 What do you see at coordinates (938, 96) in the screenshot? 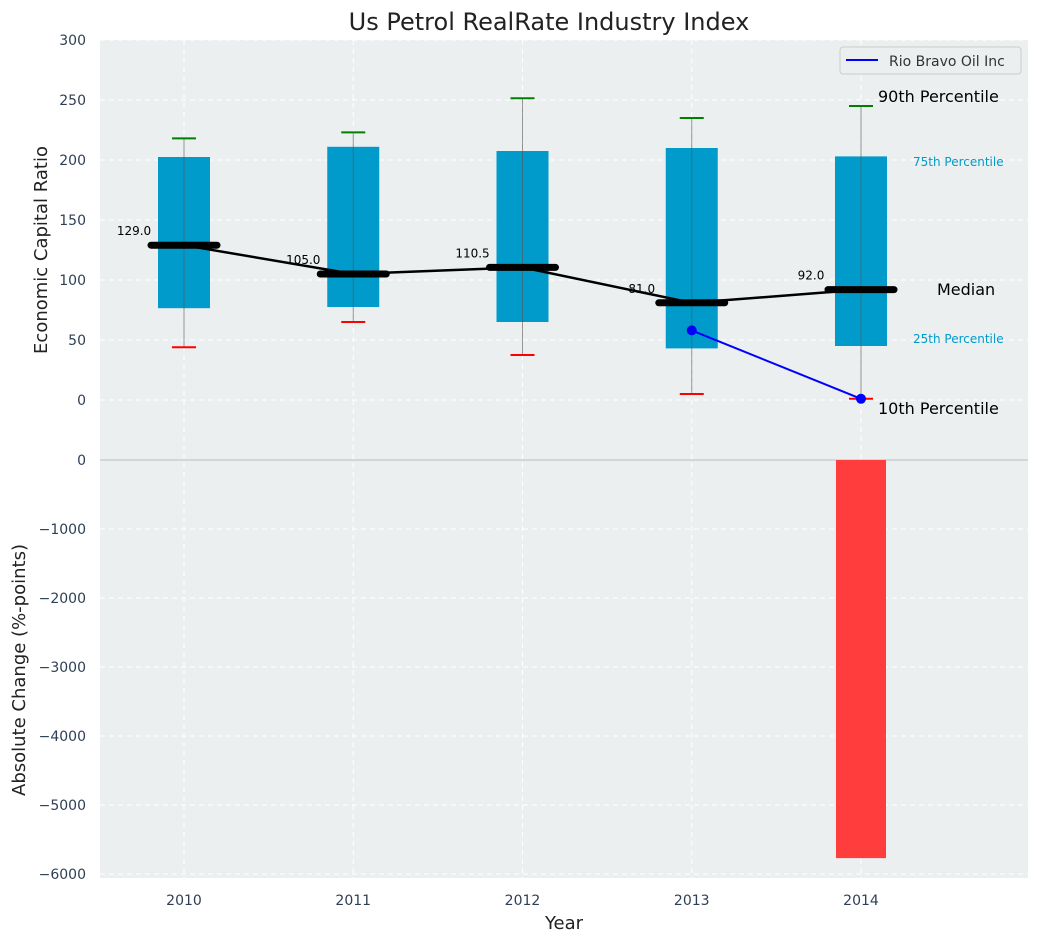
I see `annotation-p90: 90th Percentile` at bounding box center [938, 96].